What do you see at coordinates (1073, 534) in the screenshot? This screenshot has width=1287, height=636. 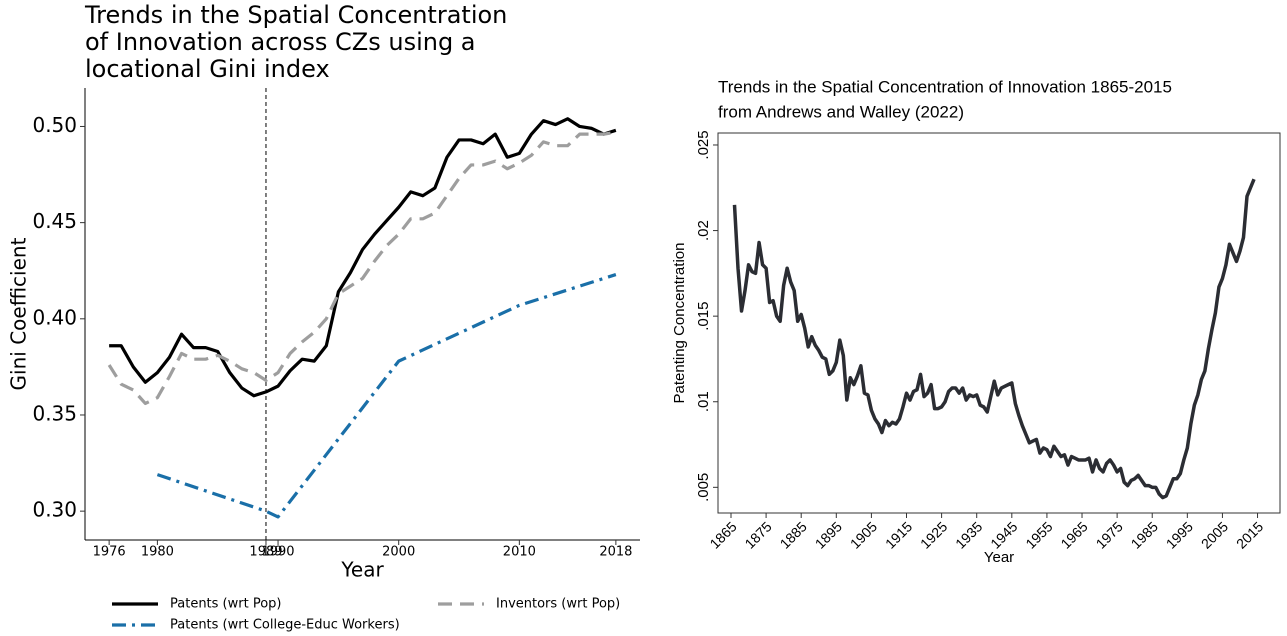 I see `x-tick-label: 1965` at bounding box center [1073, 534].